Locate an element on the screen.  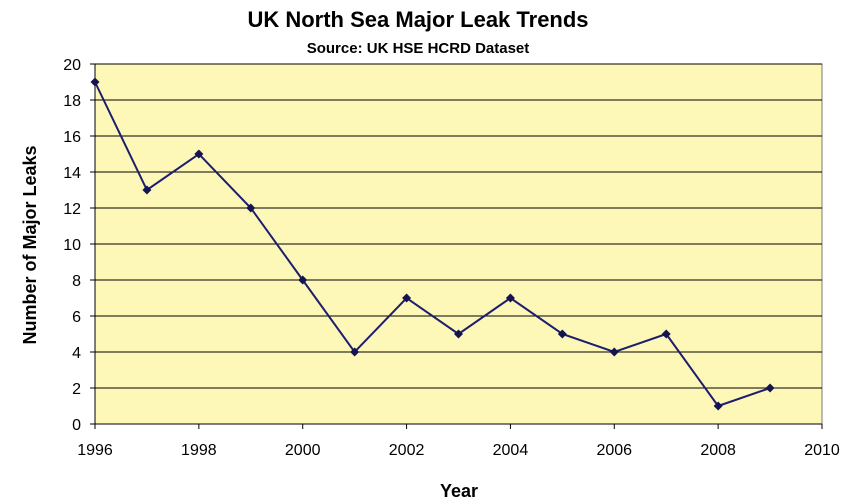
y-tick-label-10: 10 is located at coordinates (72, 245).